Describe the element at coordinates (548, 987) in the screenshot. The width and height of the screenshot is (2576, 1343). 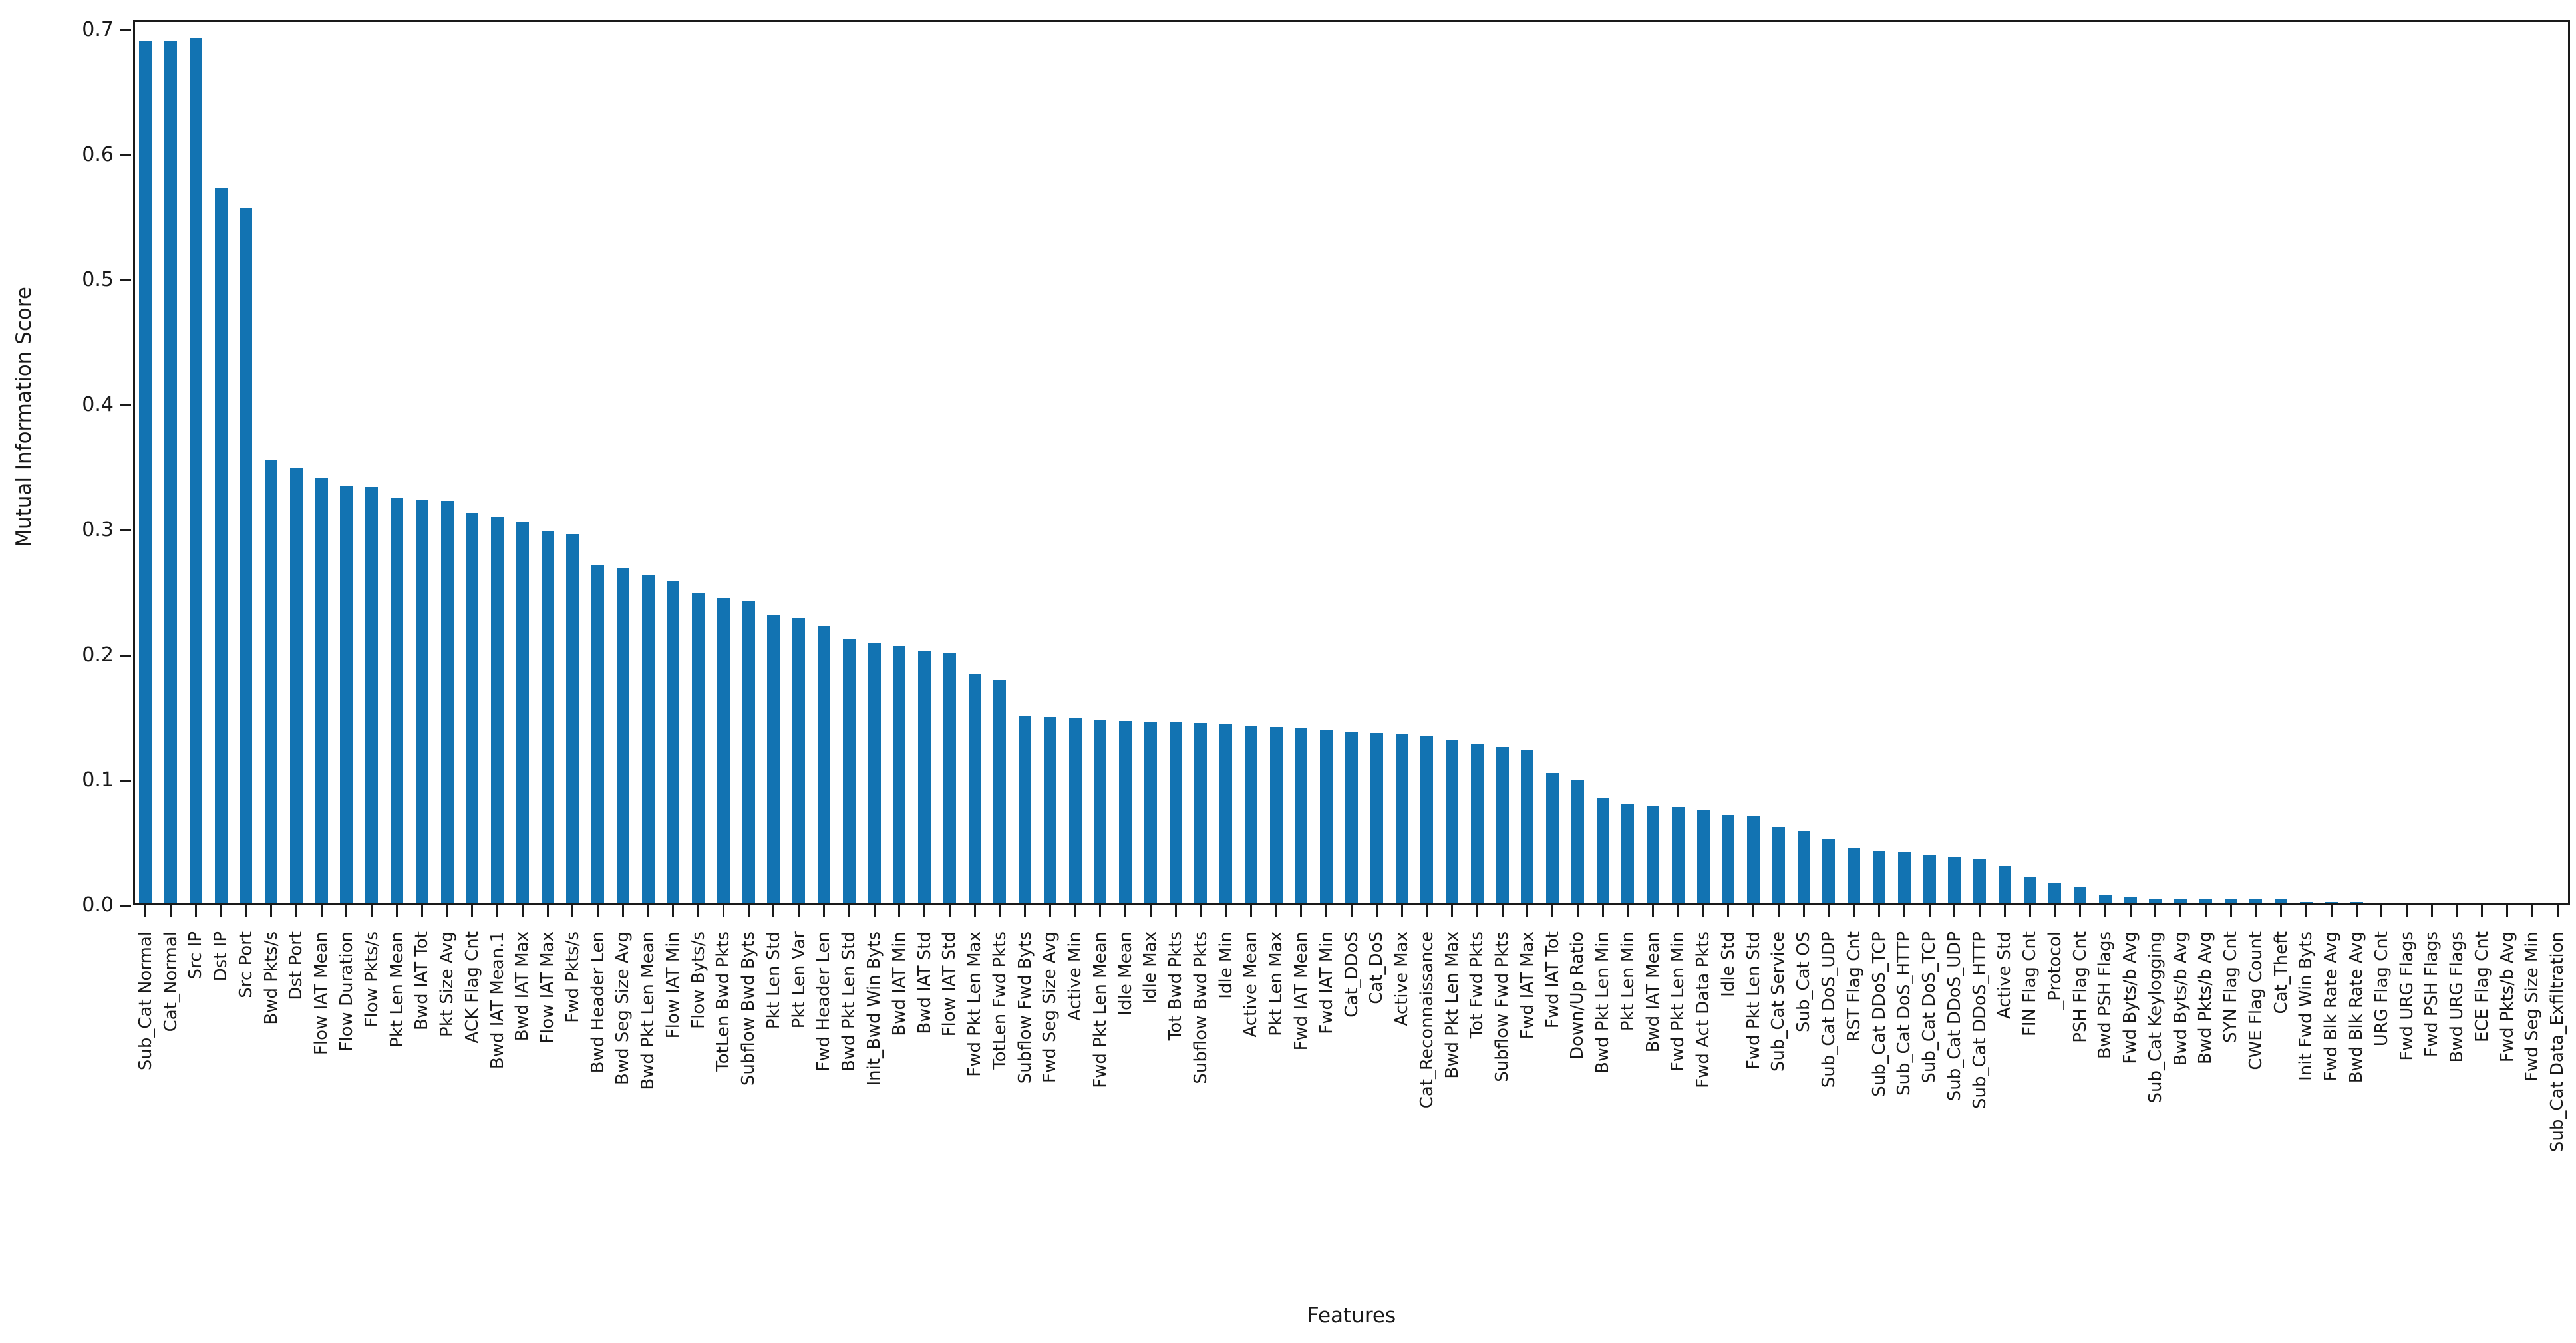
I see `x-tick-label: Flow IAT Max` at that location.